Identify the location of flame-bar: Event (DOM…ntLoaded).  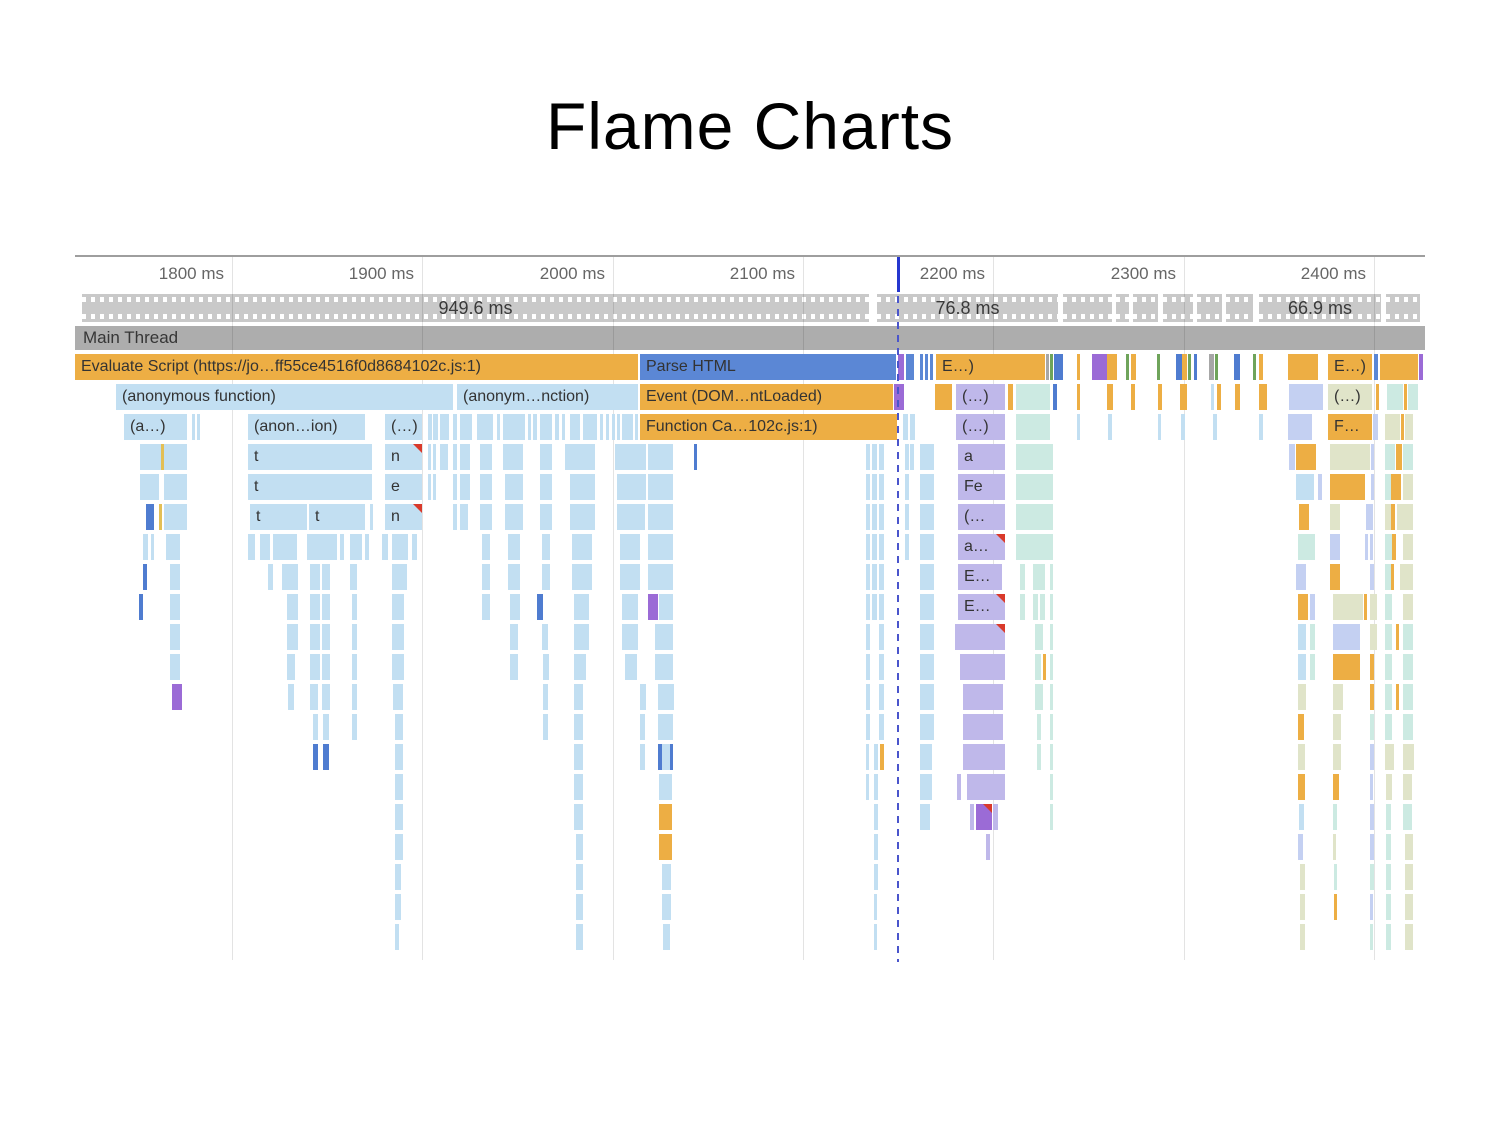
(766, 397).